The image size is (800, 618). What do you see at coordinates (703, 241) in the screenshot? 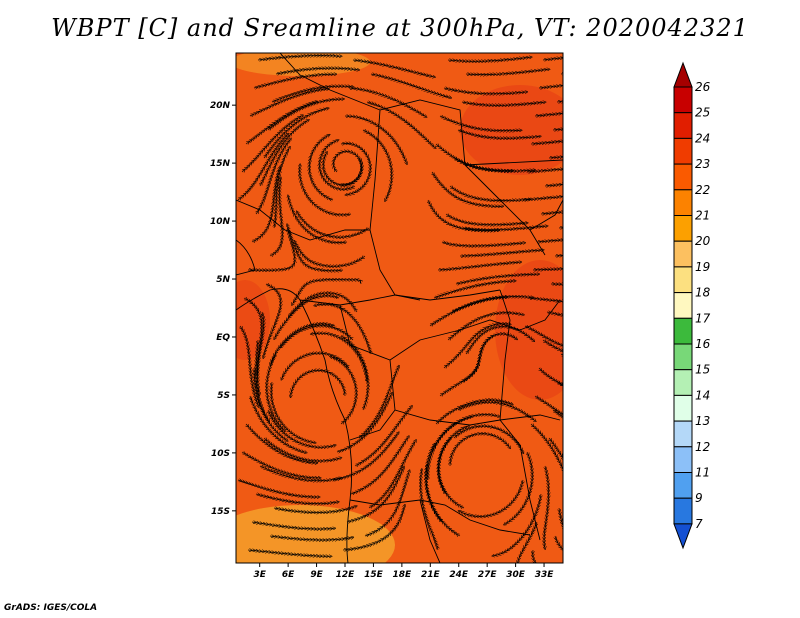
I see `colorbar-label: 20` at bounding box center [703, 241].